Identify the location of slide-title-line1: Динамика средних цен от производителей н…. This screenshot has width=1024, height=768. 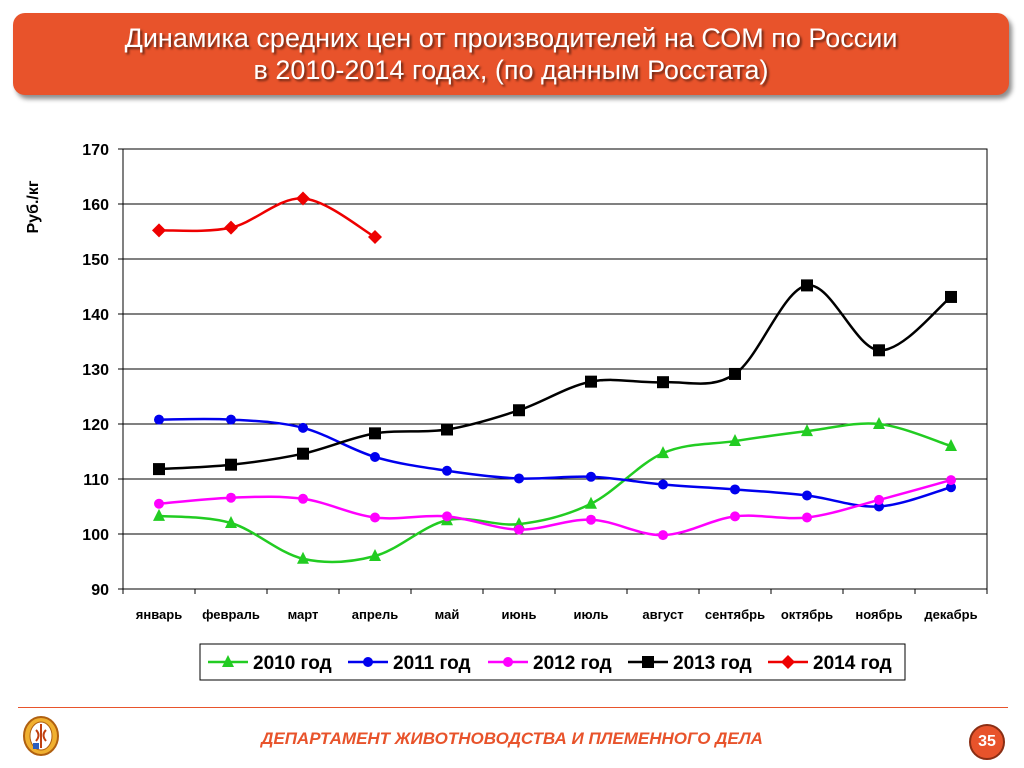
(511, 38).